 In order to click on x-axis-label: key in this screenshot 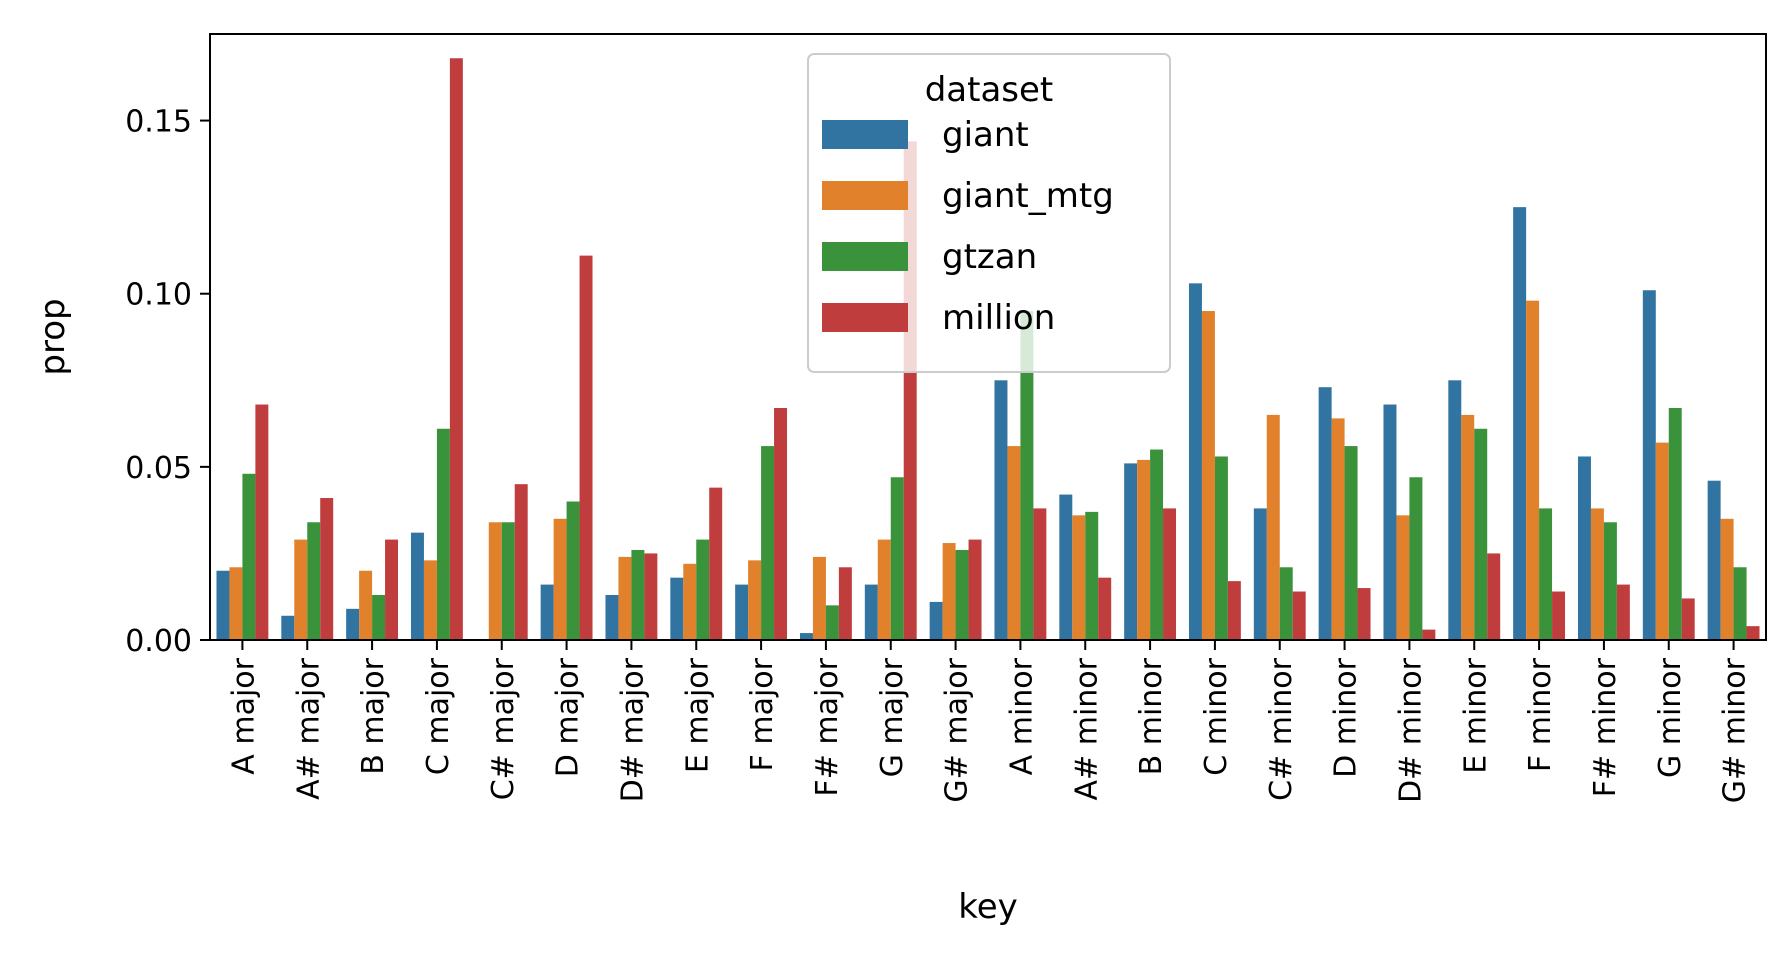, I will do `click(988, 907)`.